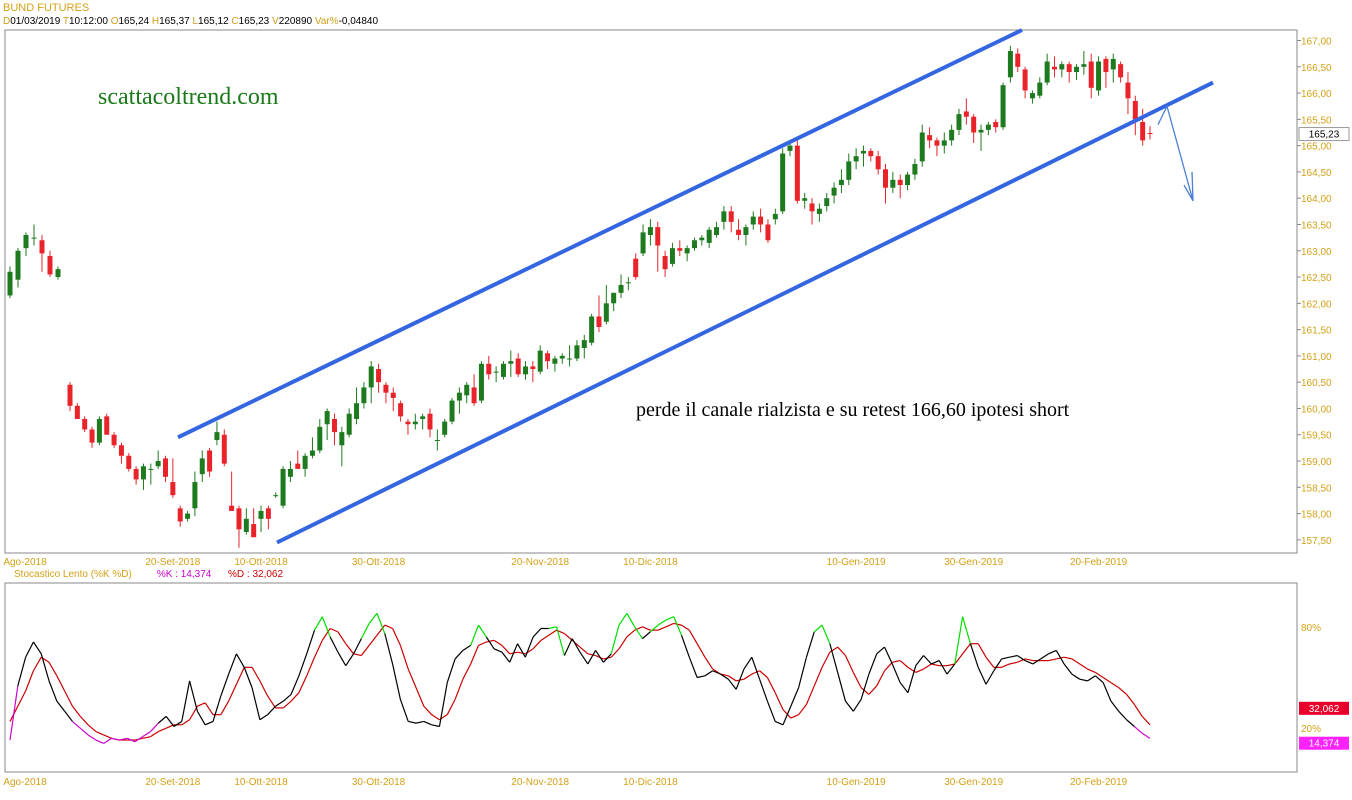  I want to click on readout-key: L, so click(195, 21).